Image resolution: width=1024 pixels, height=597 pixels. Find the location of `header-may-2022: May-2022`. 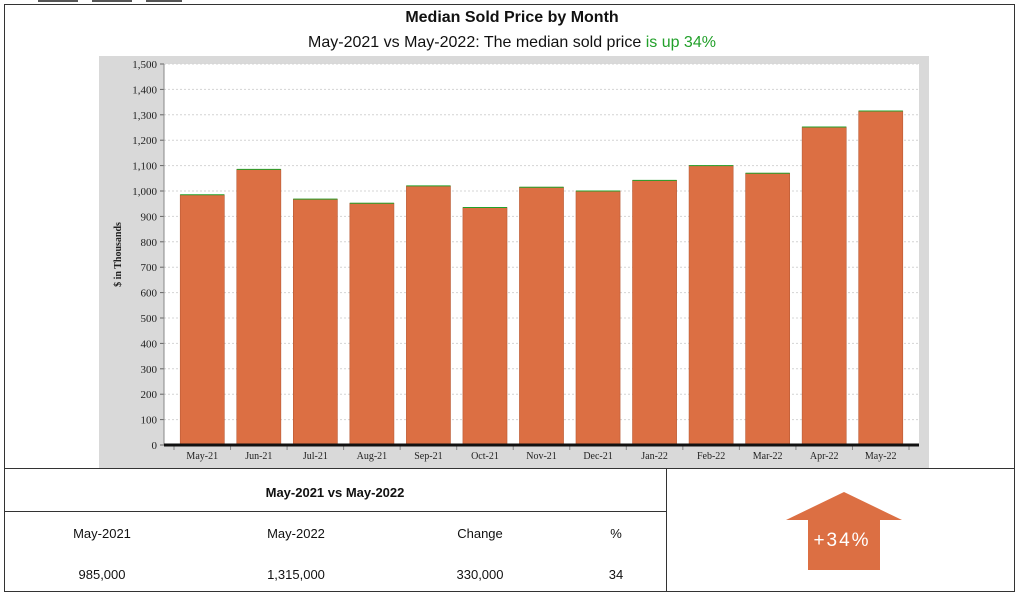

header-may-2022: May-2022 is located at coordinates (296, 533).